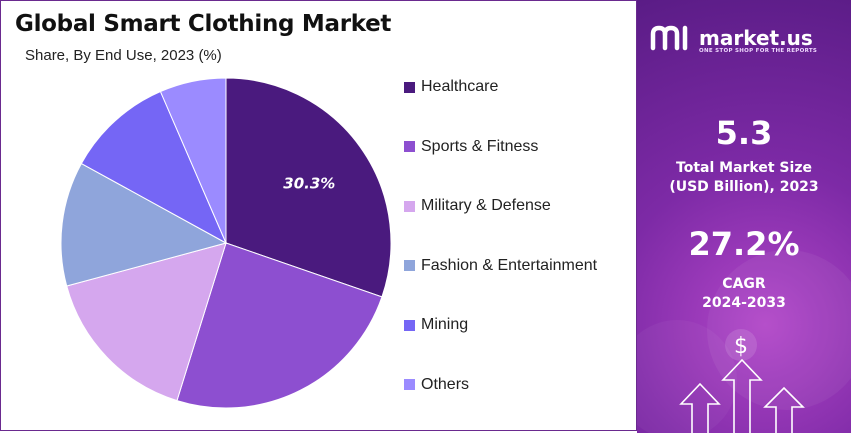 The width and height of the screenshot is (851, 433). I want to click on legend-item: Mining, so click(519, 325).